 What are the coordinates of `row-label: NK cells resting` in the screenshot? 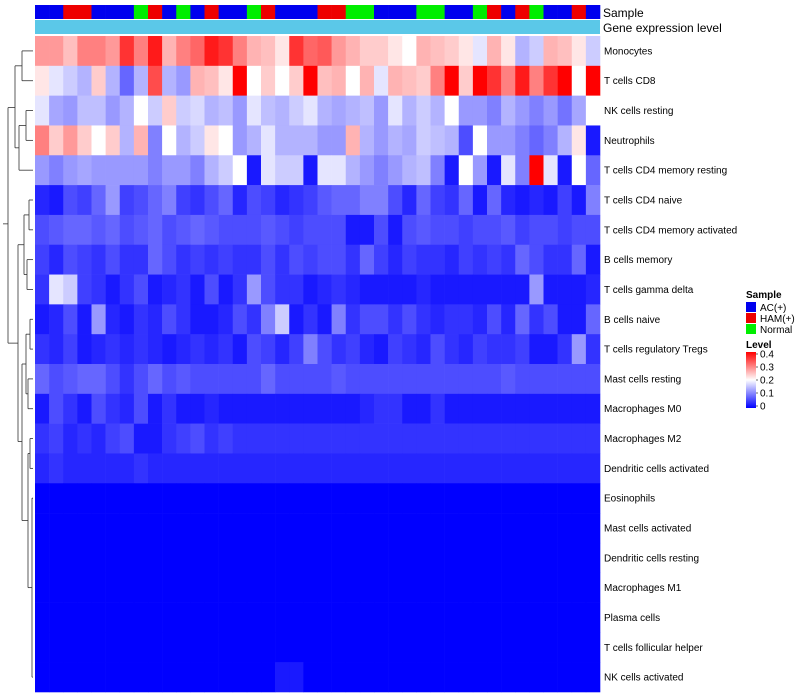 It's located at (638, 111).